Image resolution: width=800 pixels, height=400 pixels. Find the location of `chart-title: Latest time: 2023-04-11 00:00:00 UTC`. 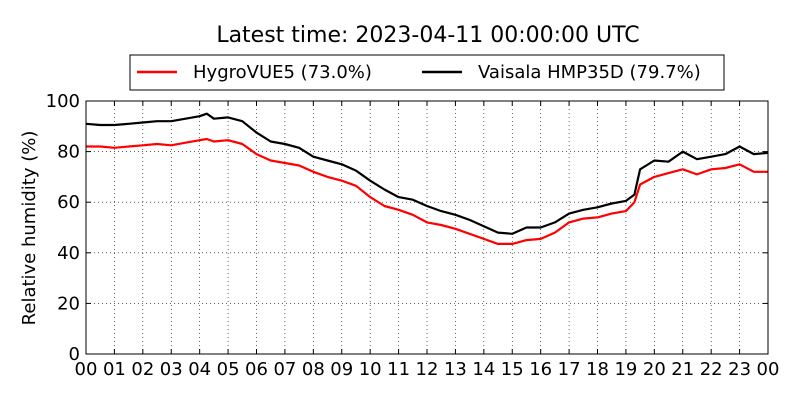

chart-title: Latest time: 2023-04-11 00:00:00 UTC is located at coordinates (427, 35).